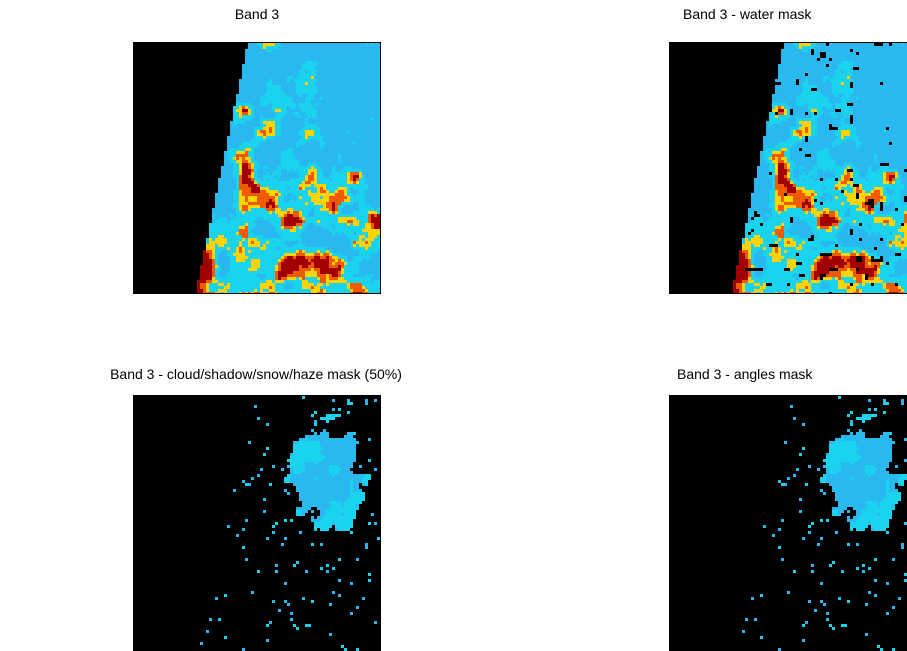 The width and height of the screenshot is (907, 651). What do you see at coordinates (257, 523) in the screenshot?
I see `band3-cloud-mask-image` at bounding box center [257, 523].